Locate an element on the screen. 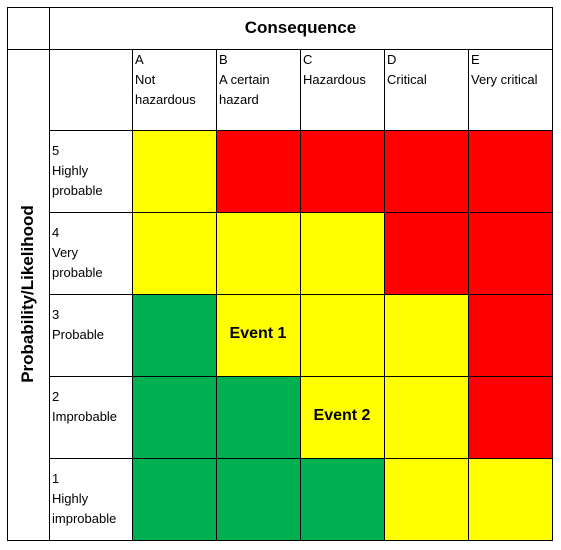 The height and width of the screenshot is (550, 561). risk-cell-3e is located at coordinates (510, 335).